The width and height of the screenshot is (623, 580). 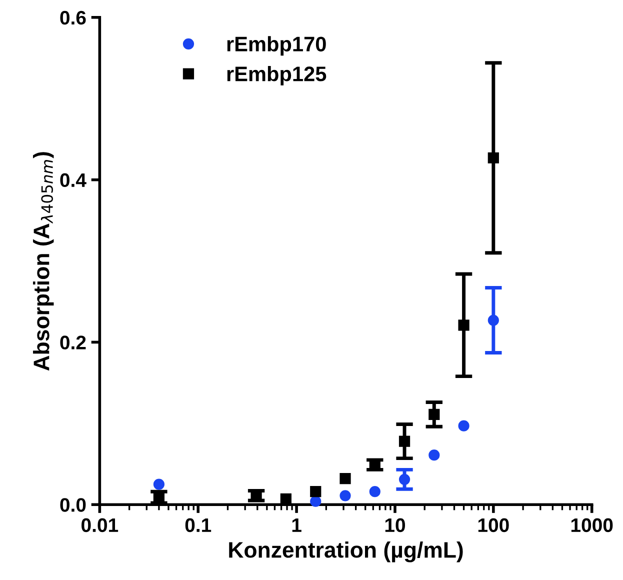 What do you see at coordinates (276, 46) in the screenshot?
I see `legend-label: rEmbp170` at bounding box center [276, 46].